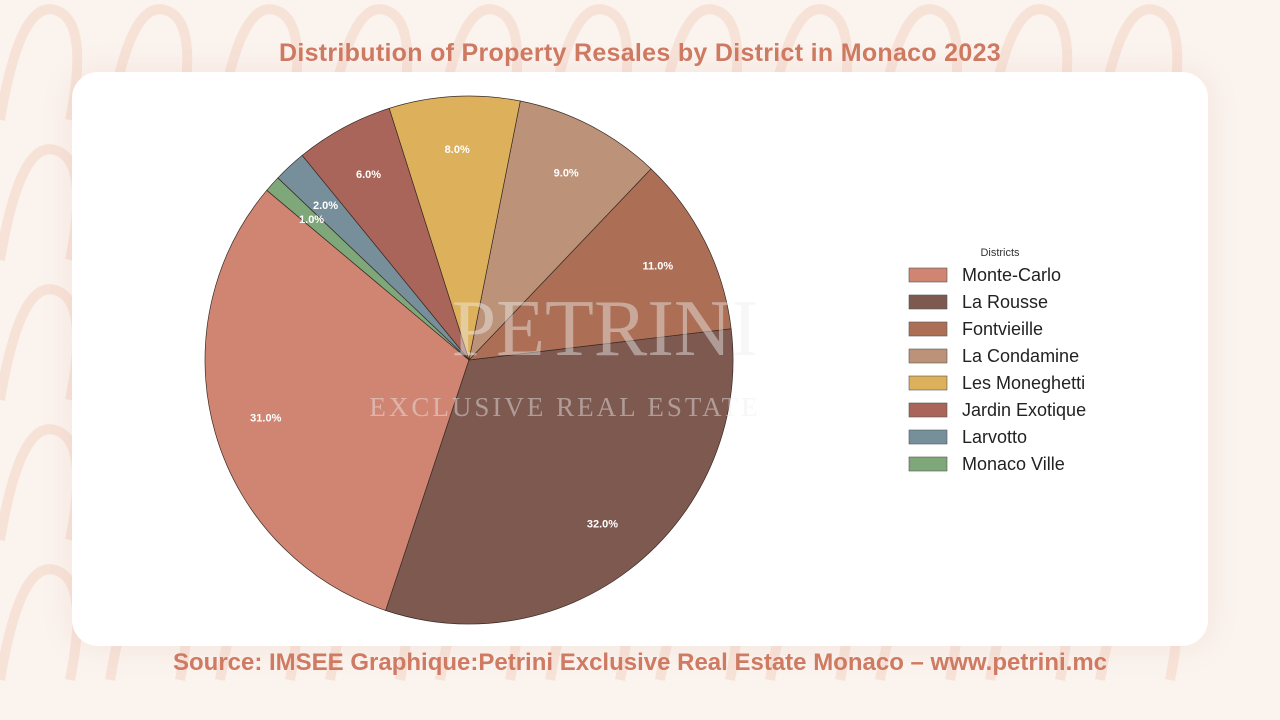  Describe the element at coordinates (337, 400) in the screenshot. I see `pie-slice-monte-carlo` at that location.